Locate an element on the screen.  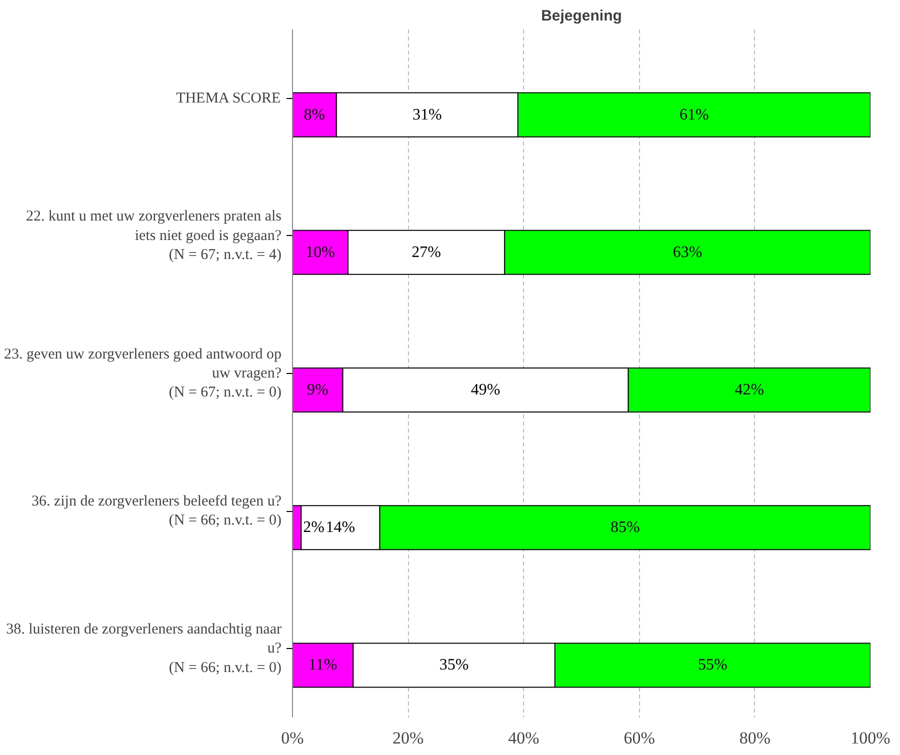
data-label: 2% is located at coordinates (313, 527).